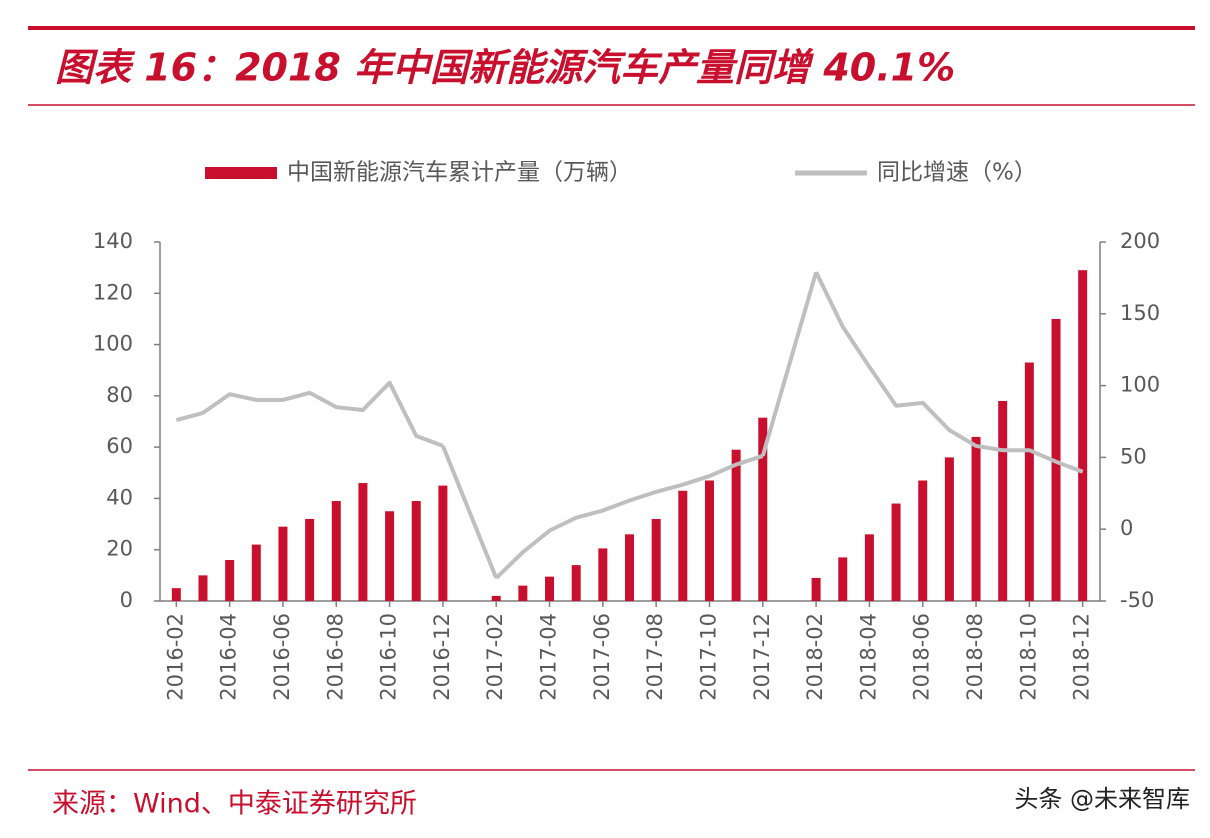 The width and height of the screenshot is (1210, 838). I want to click on legend-swatch, so click(241, 173).